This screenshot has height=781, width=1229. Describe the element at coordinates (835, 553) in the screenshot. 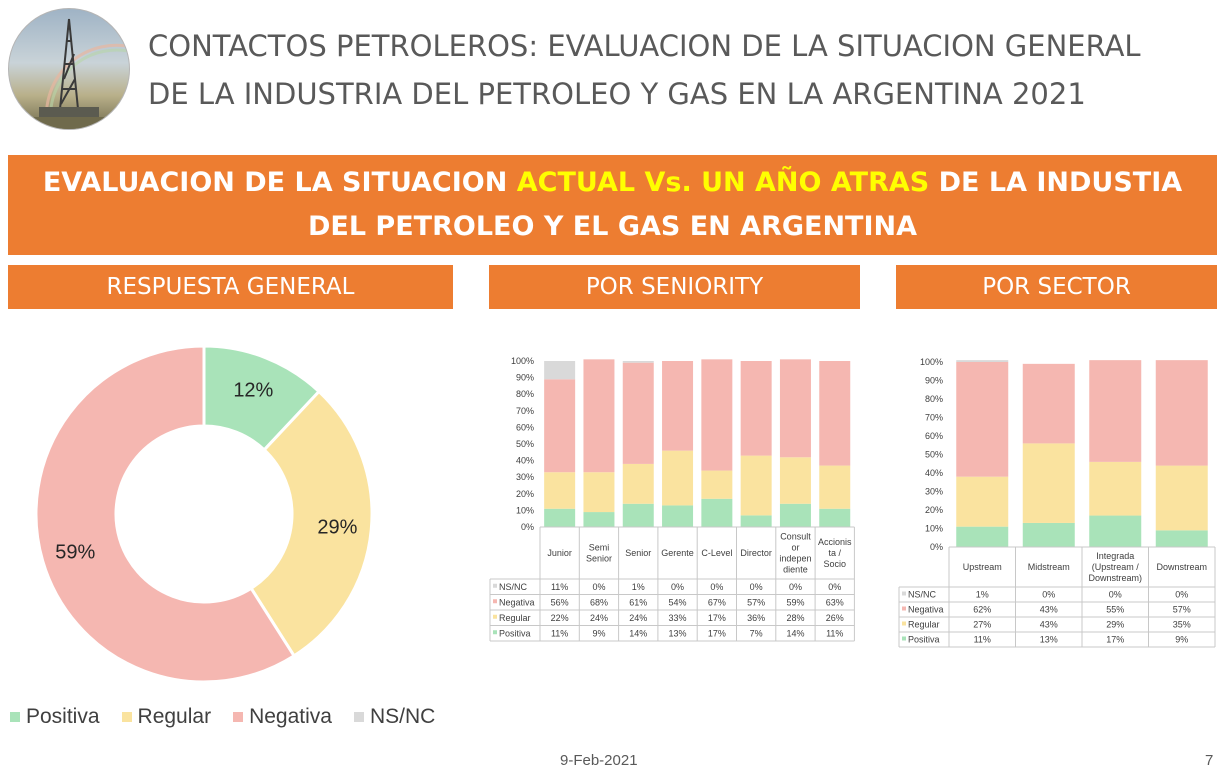

I see `category-label: Accionis ta / Socio` at that location.